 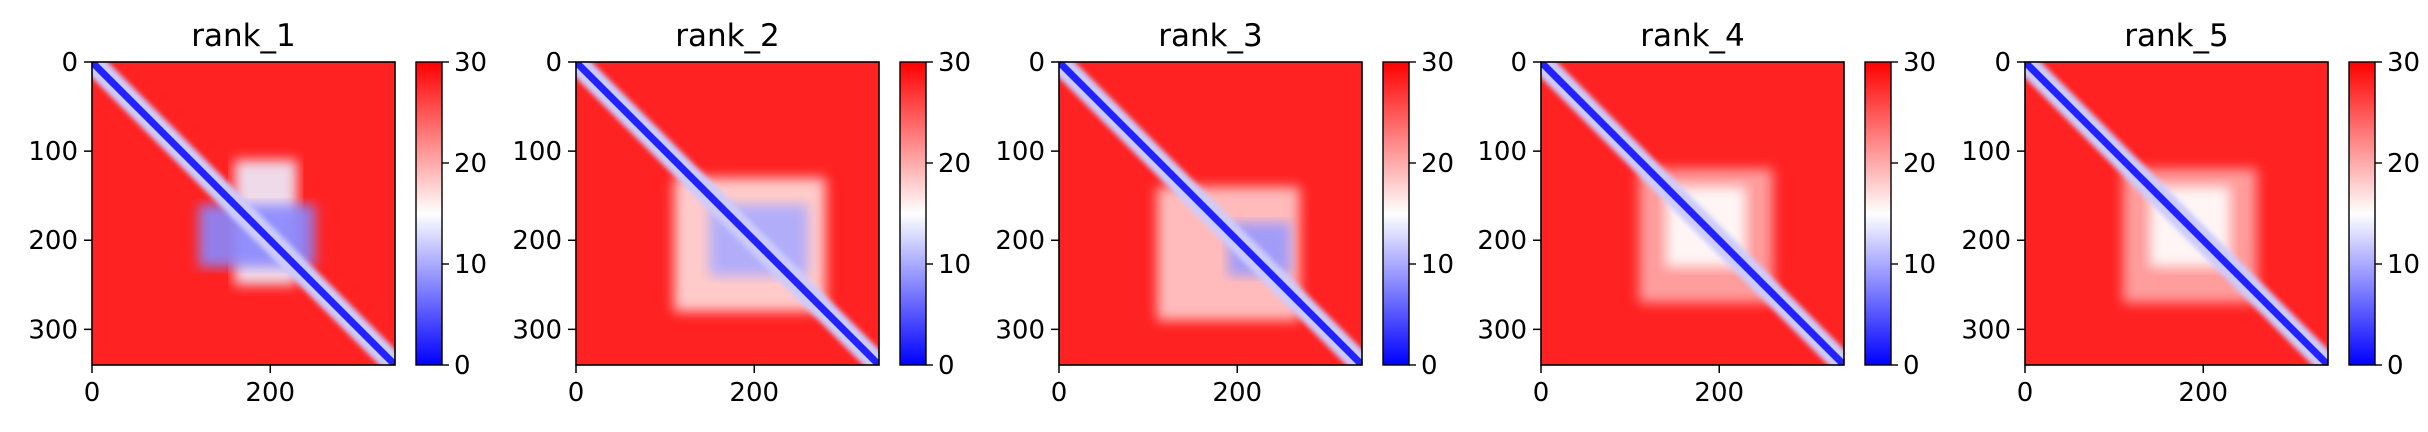 I want to click on panel-title: rank_2, so click(x=727, y=36).